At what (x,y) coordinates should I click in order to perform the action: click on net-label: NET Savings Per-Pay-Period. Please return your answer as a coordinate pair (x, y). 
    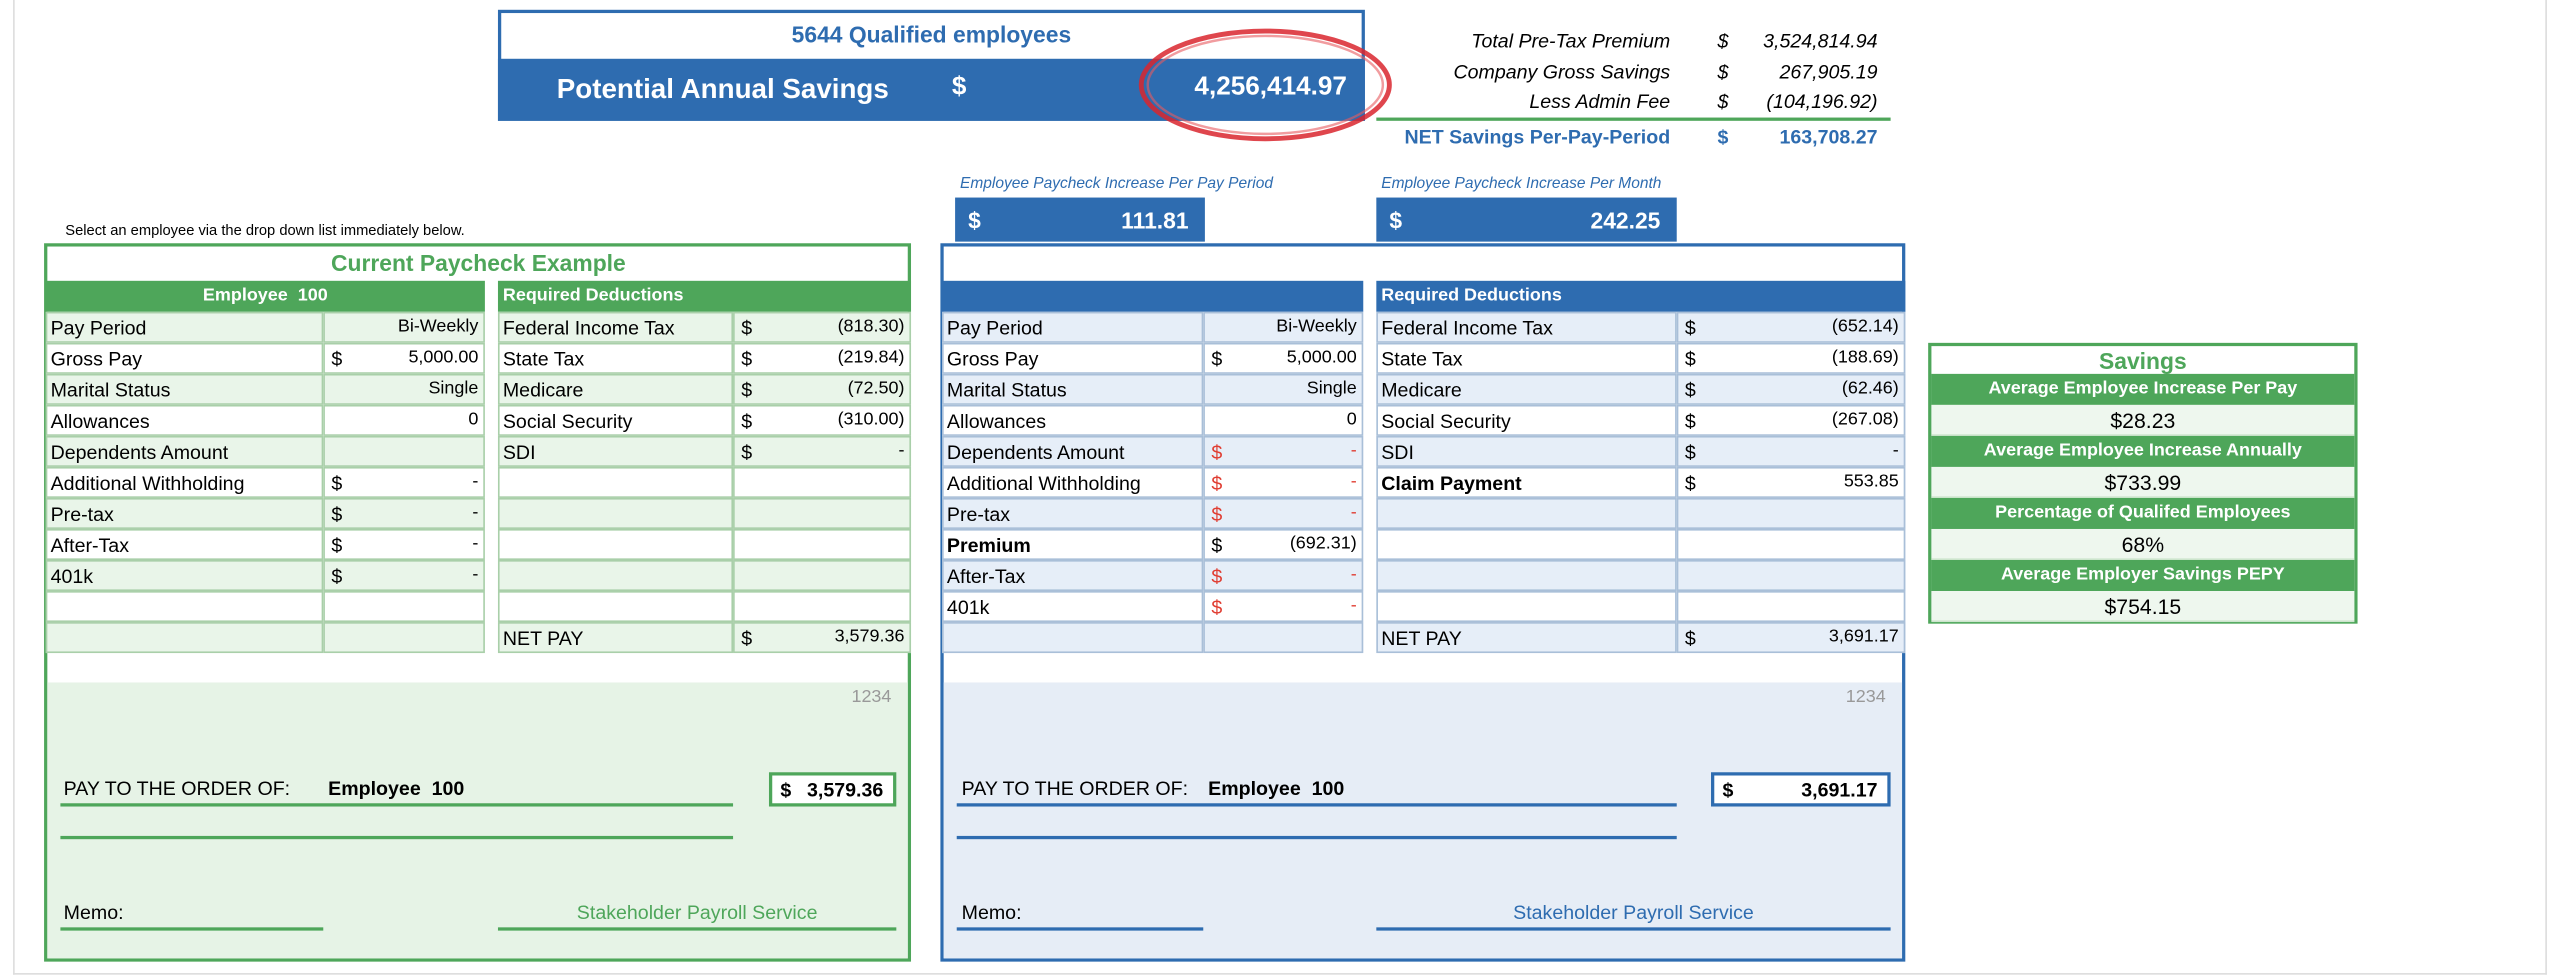
    Looking at the image, I should click on (1537, 137).